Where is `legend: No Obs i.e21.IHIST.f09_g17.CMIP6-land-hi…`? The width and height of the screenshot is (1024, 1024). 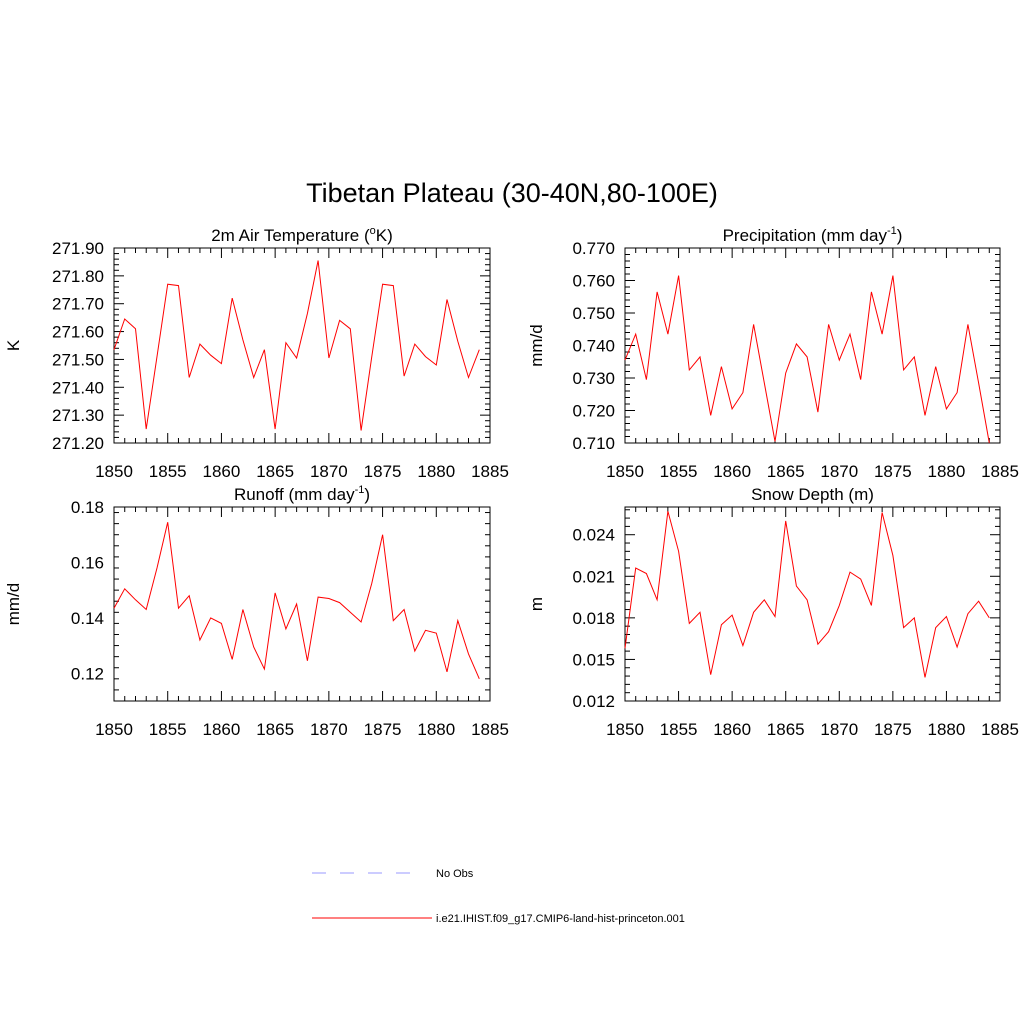
legend: No Obs i.e21.IHIST.f09_g17.CMIP6-land-hi… is located at coordinates (498, 896).